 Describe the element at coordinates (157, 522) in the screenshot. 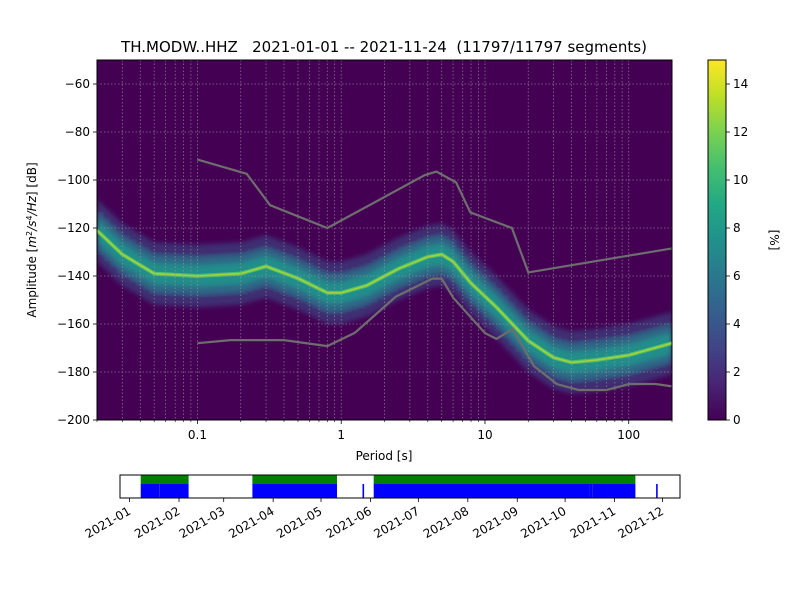

I see `timeline-tick-label: 2021-02` at that location.